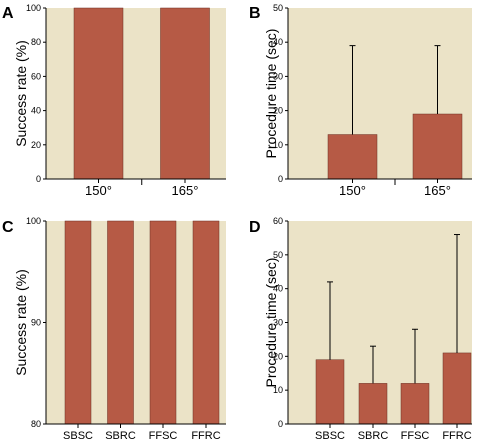  I want to click on panel-letter: C, so click(8, 227).